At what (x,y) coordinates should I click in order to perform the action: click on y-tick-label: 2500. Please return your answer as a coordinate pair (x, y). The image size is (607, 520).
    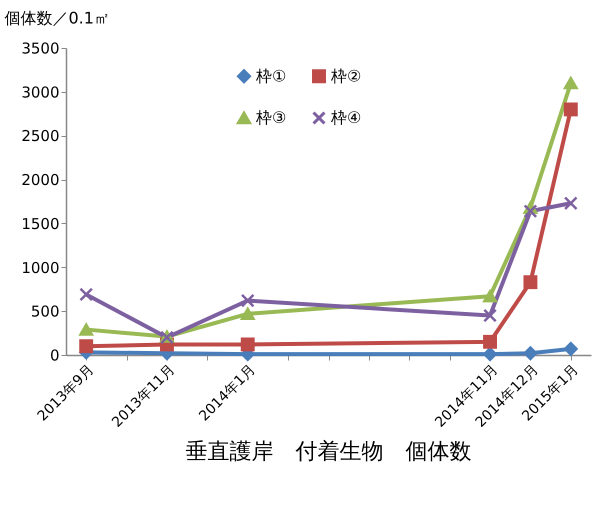
    Looking at the image, I should click on (40, 136).